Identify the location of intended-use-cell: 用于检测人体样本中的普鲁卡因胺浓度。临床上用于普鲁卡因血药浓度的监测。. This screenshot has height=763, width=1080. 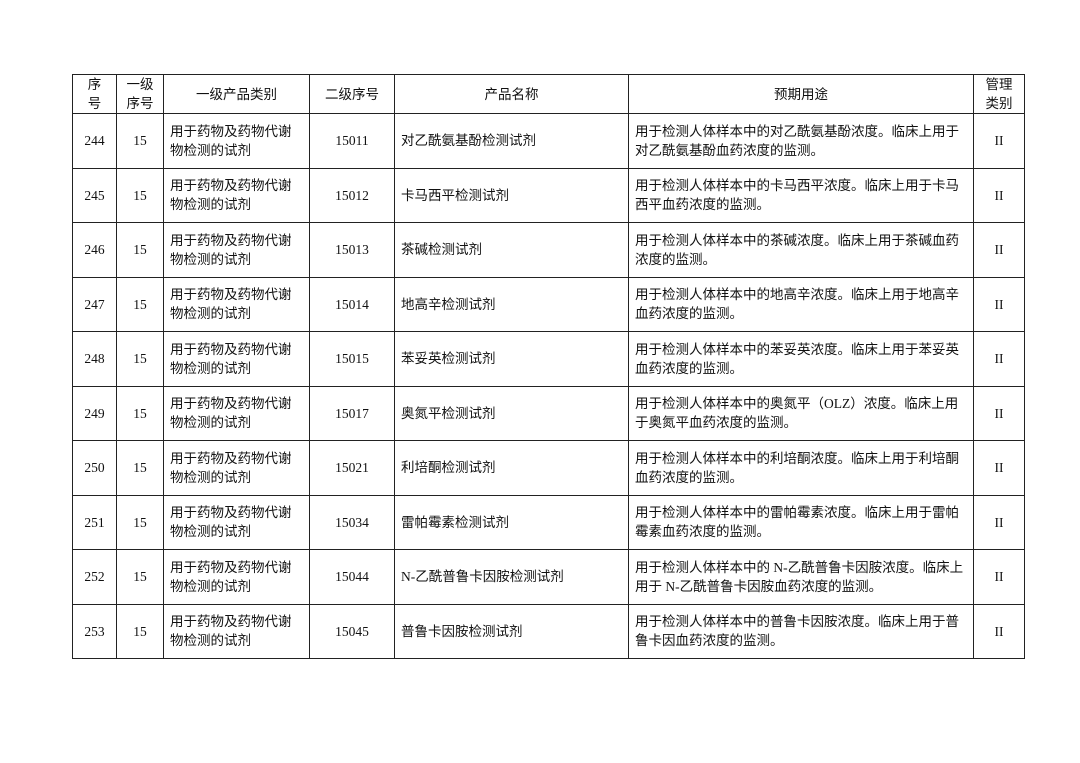
(801, 631).